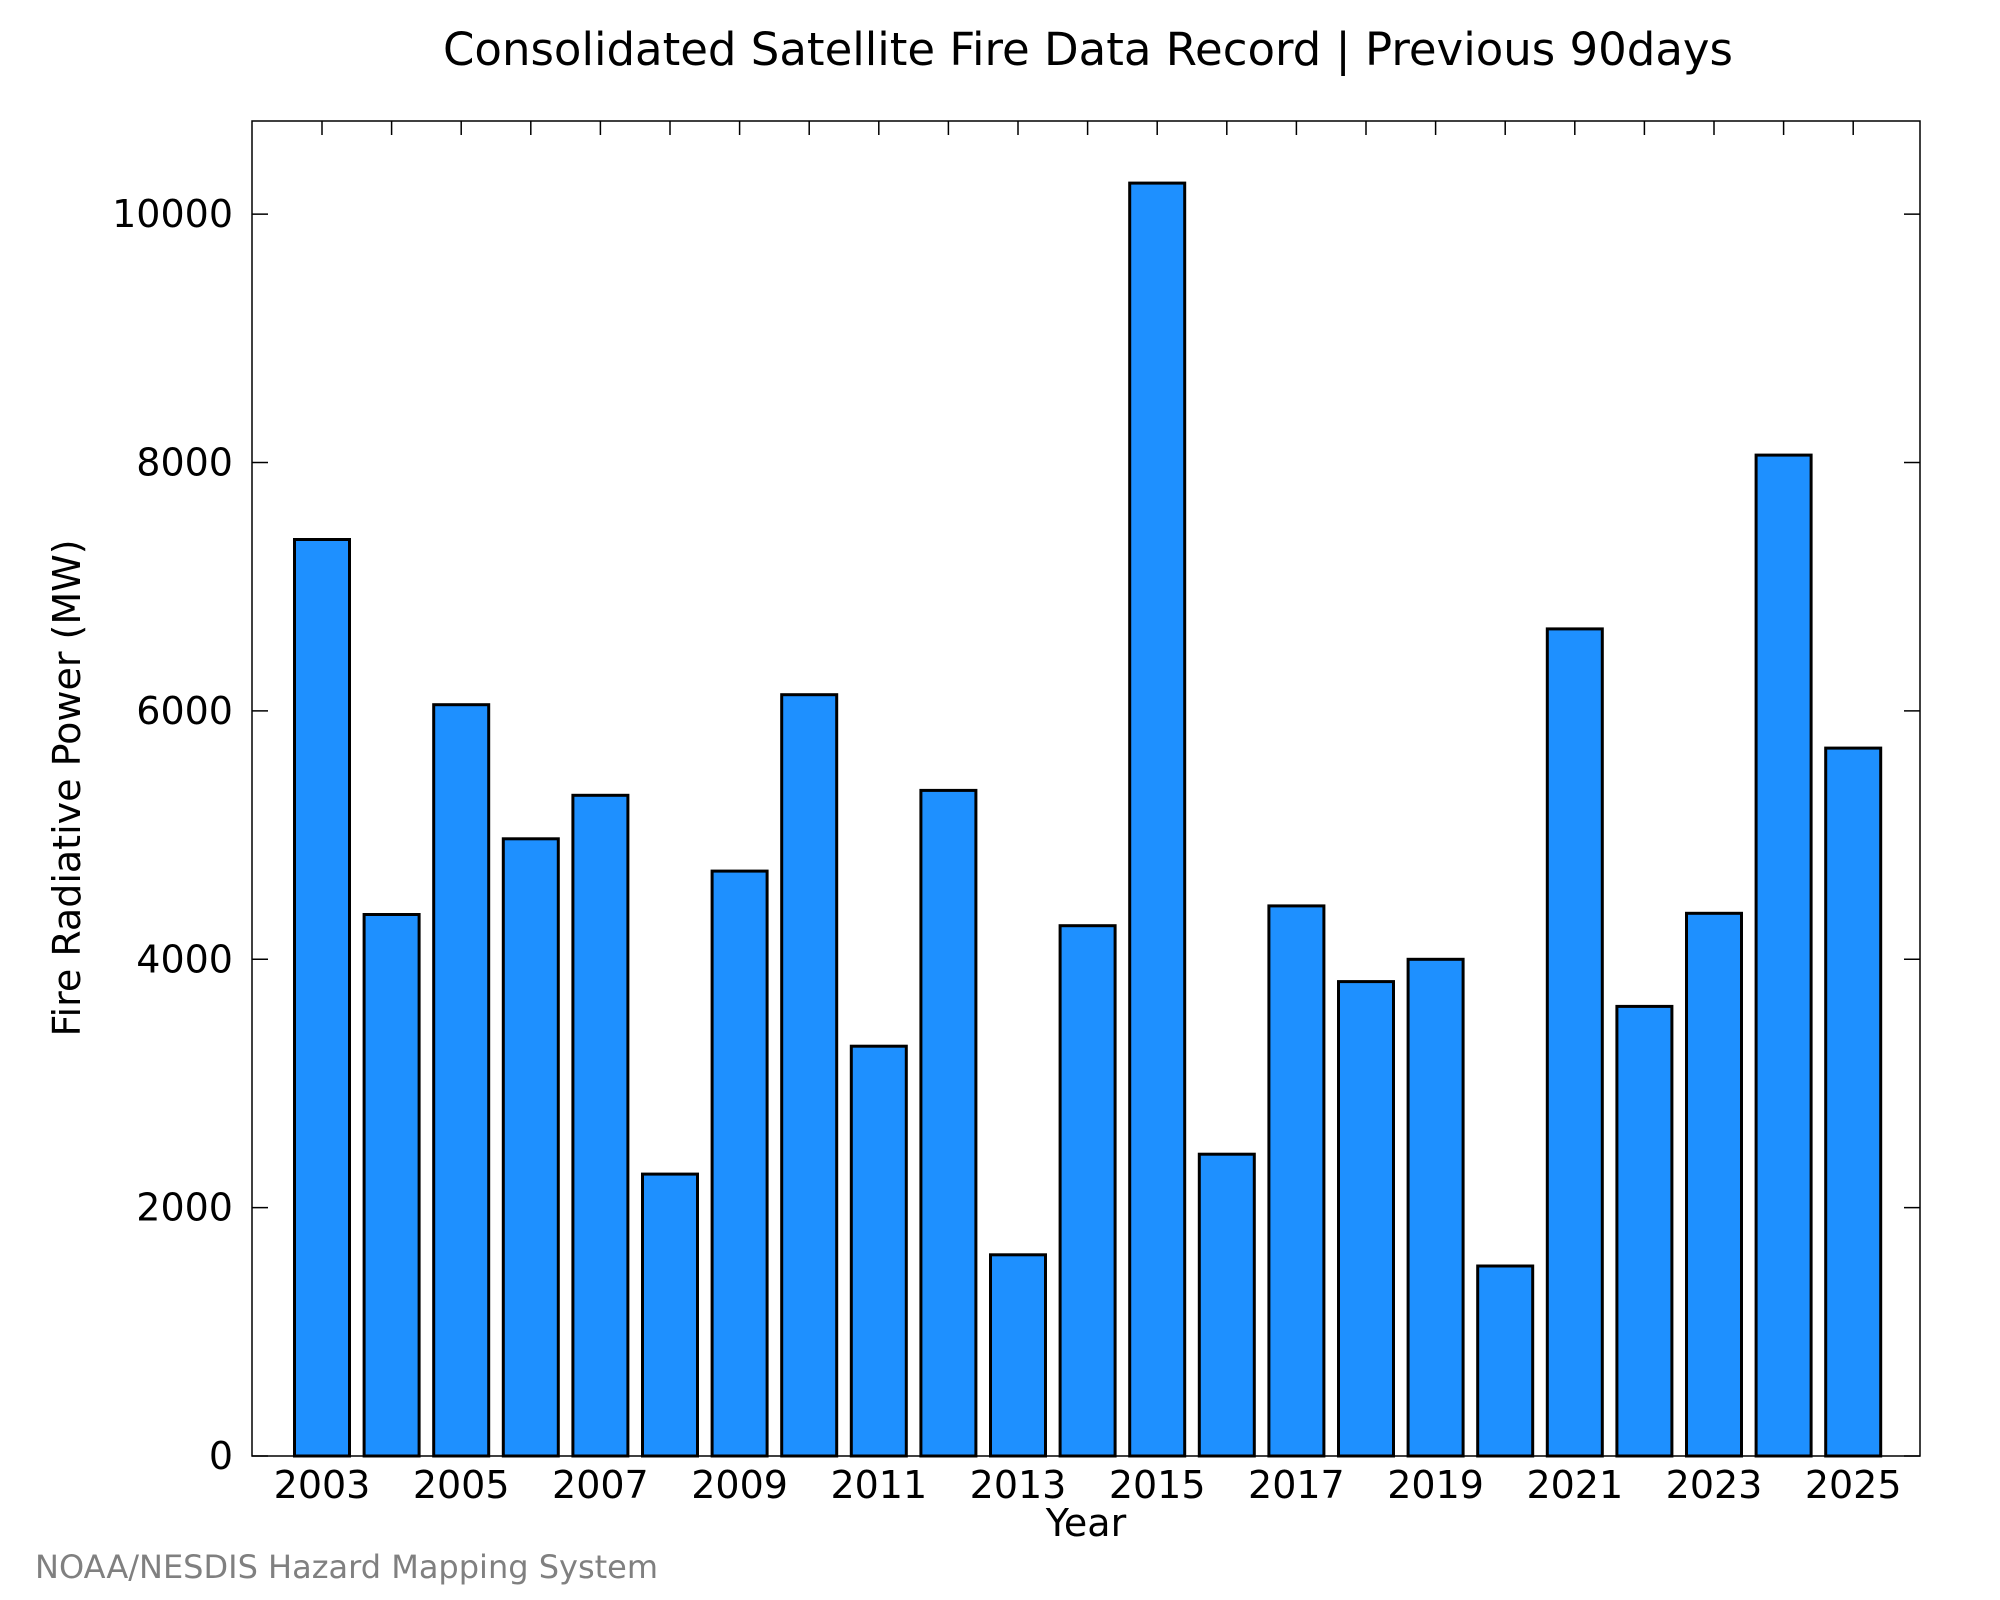 Image resolution: width=2000 pixels, height=1600 pixels. Describe the element at coordinates (322, 1485) in the screenshot. I see `x-tick-label: 2003` at that location.